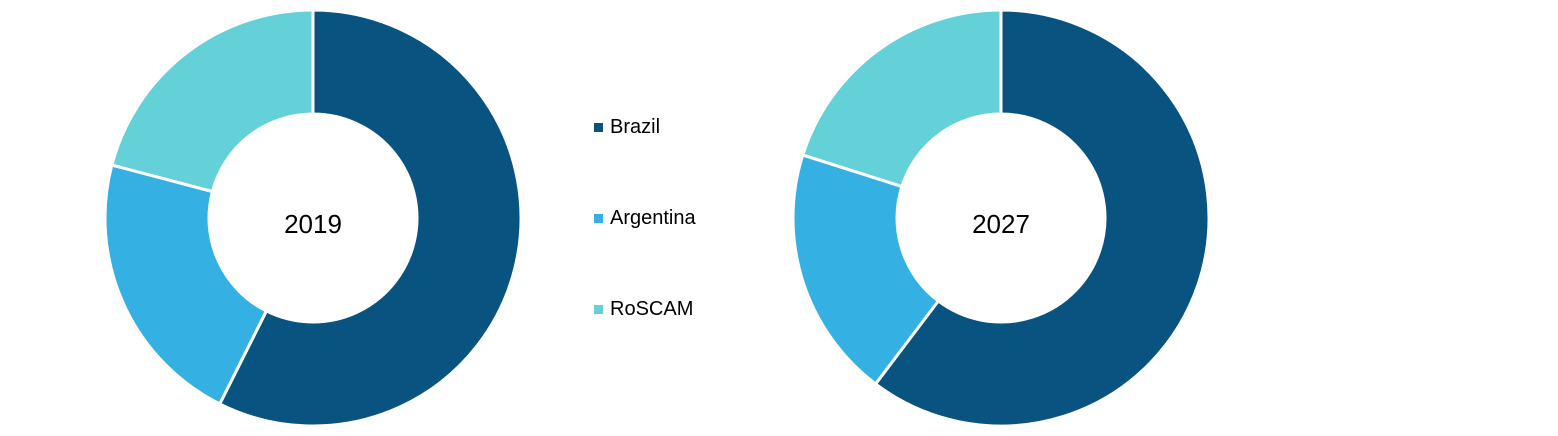 This screenshot has height=436, width=1558. Describe the element at coordinates (866, 270) in the screenshot. I see `donut-2027-slice-argentina` at that location.